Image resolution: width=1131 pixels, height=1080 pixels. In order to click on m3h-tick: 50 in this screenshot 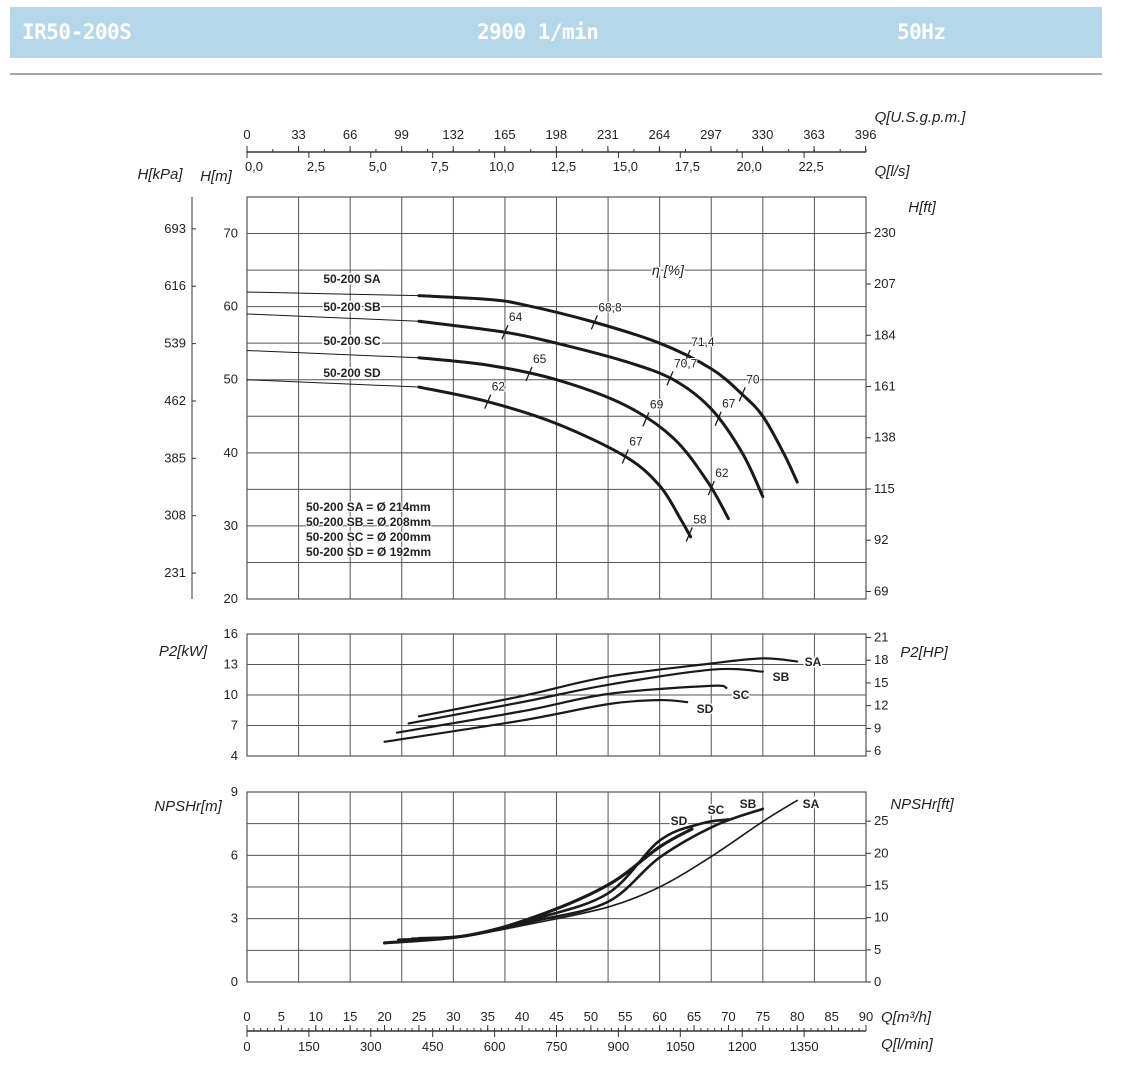, I will do `click(591, 1016)`.